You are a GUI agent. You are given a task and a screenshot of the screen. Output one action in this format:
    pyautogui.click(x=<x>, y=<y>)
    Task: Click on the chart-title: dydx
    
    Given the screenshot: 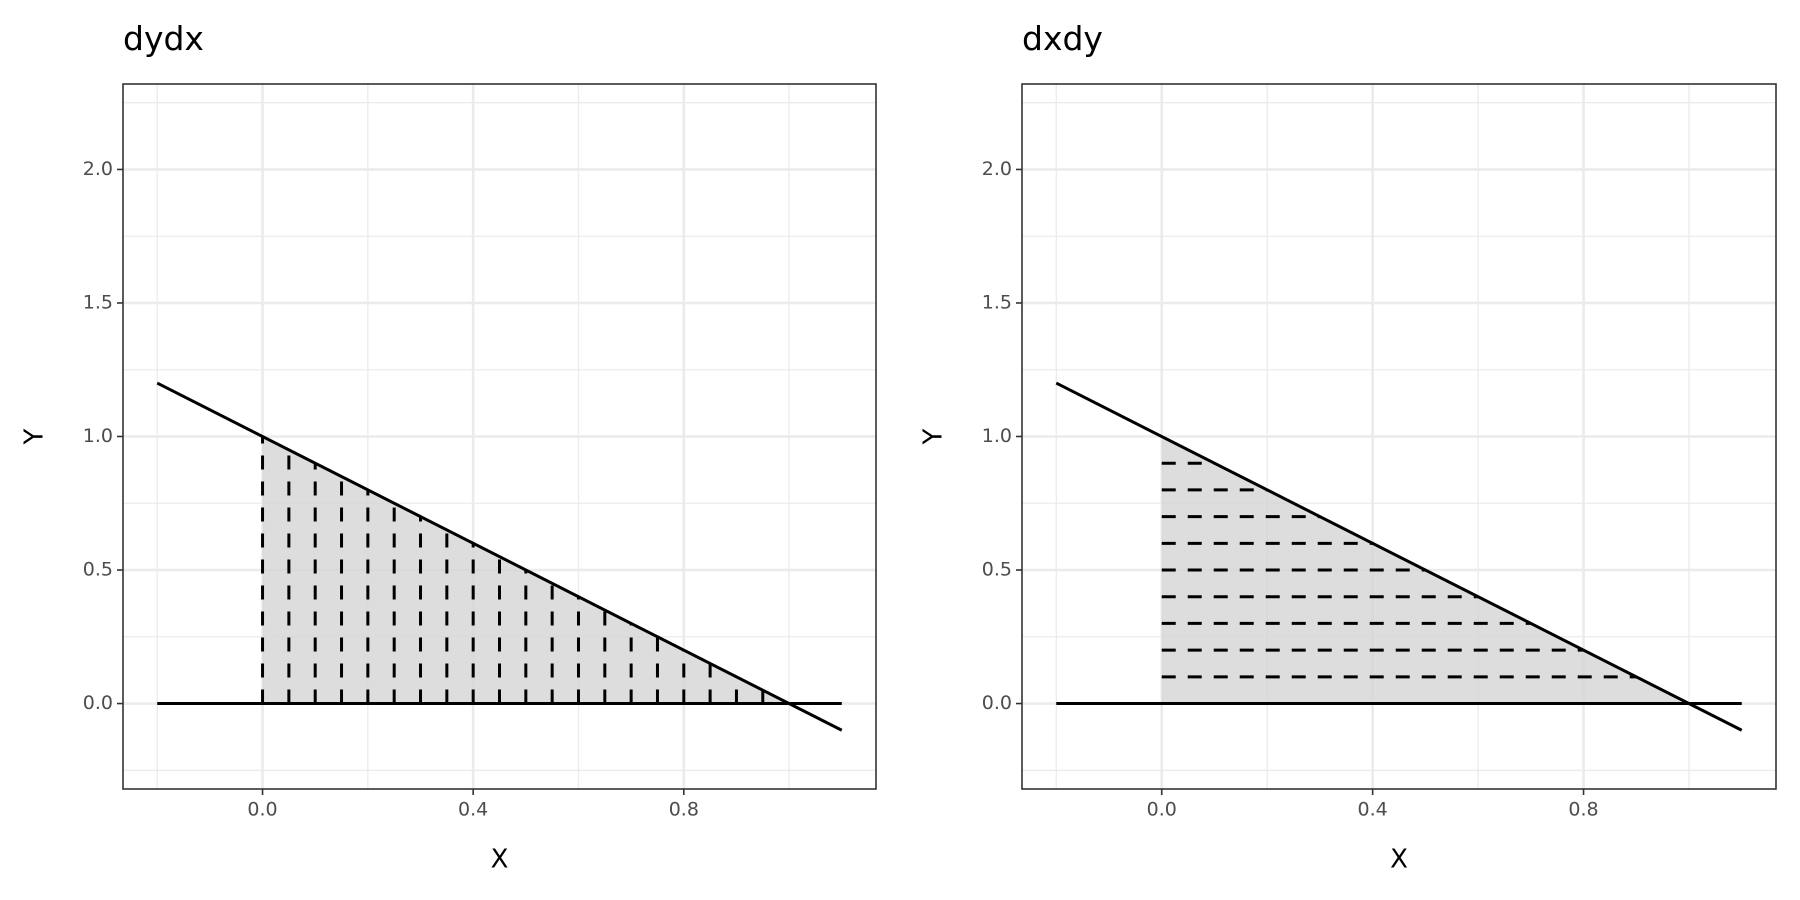 What is the action you would take?
    pyautogui.click(x=163, y=38)
    